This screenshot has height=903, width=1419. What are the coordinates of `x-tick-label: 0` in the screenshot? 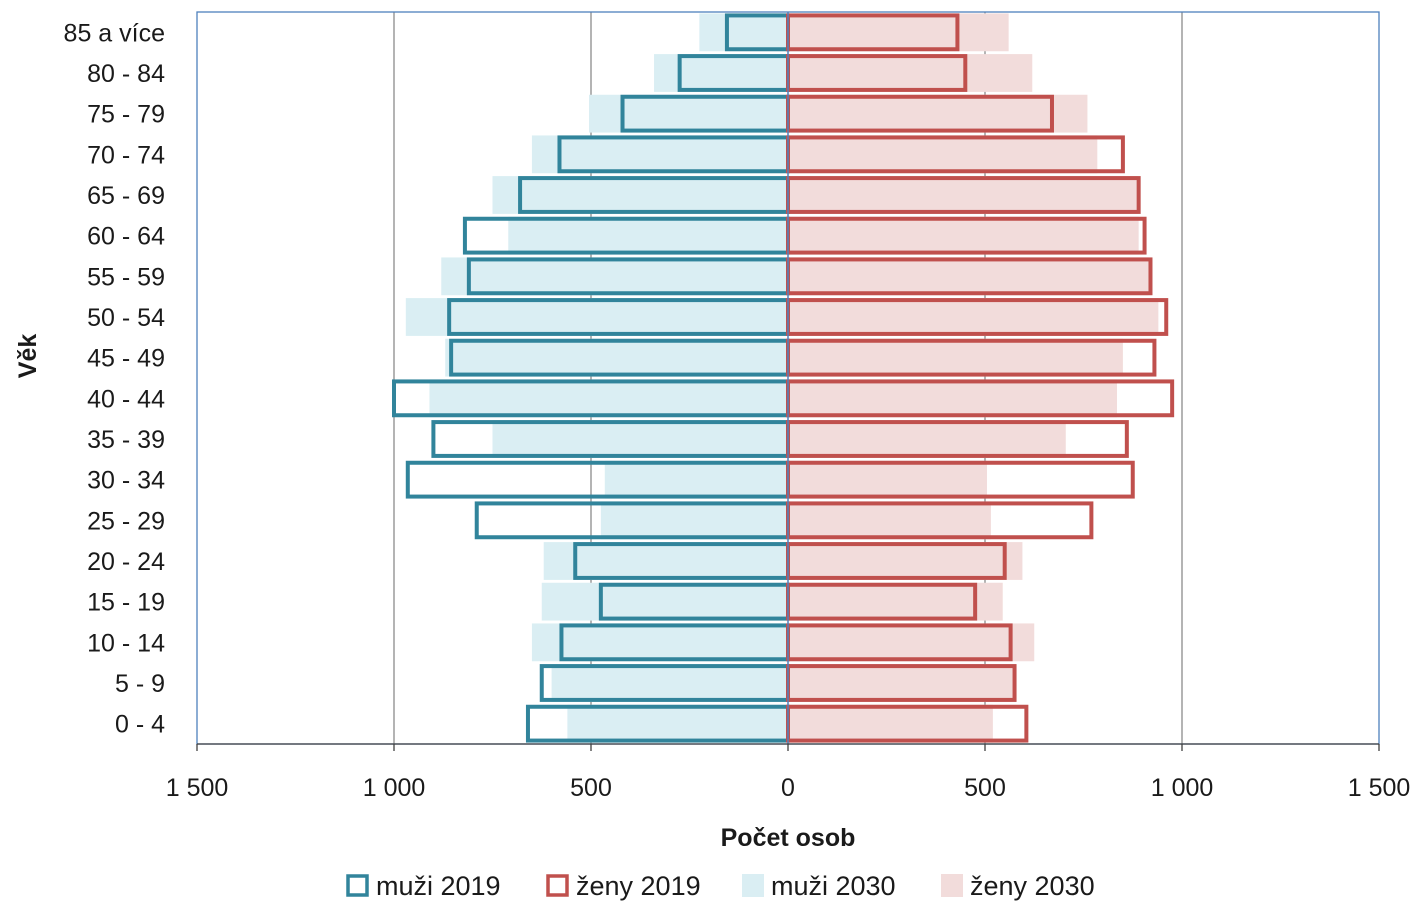 It's located at (788, 788).